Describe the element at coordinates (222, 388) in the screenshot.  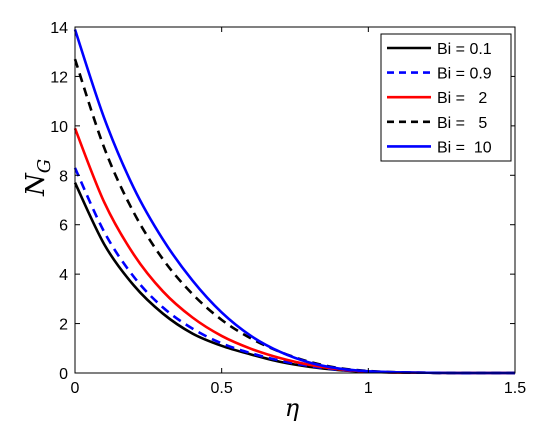
I see `x-tick-label: 0.5` at that location.